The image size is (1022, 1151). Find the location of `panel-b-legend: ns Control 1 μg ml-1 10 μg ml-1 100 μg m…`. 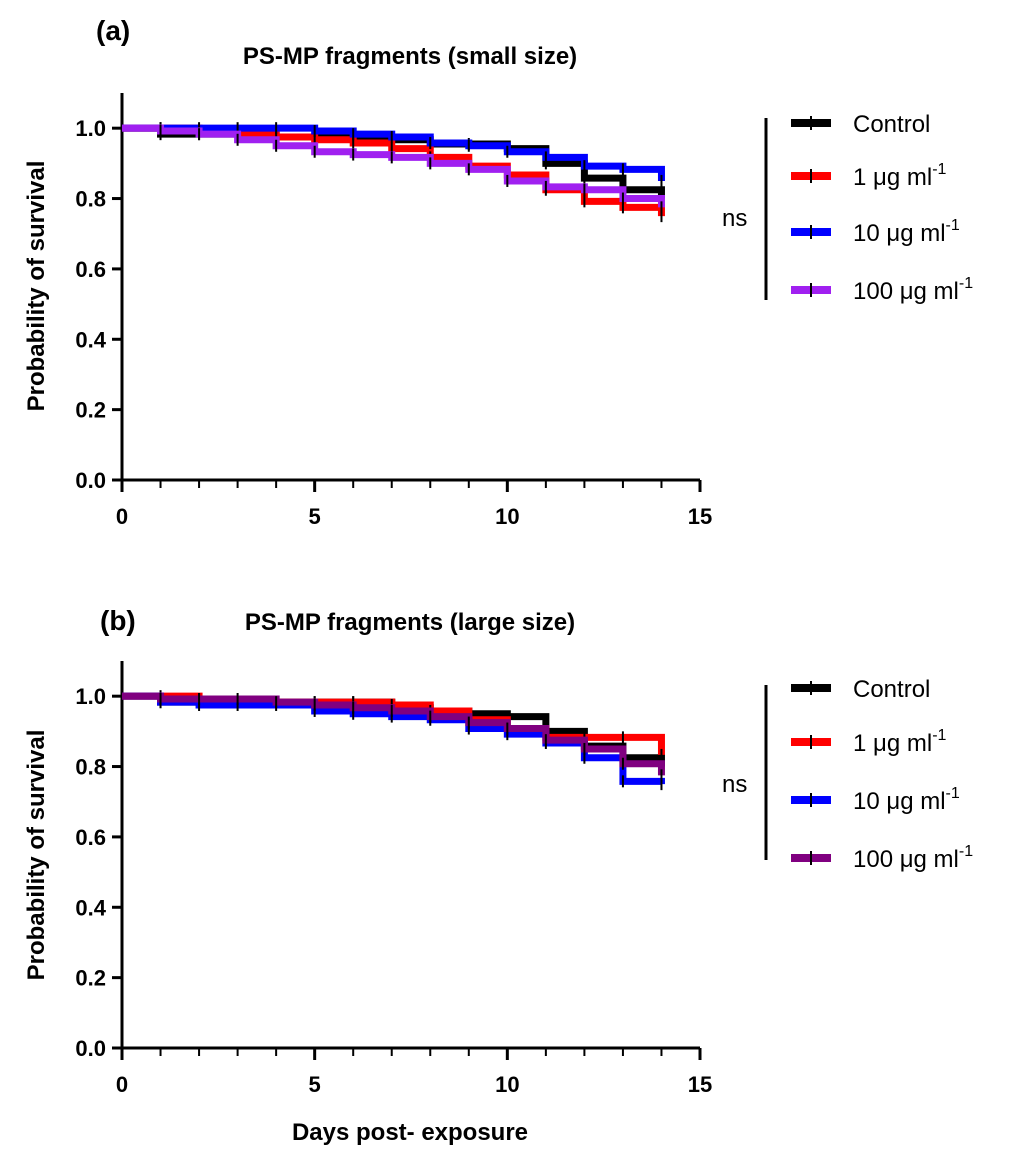

panel-b-legend: ns Control 1 μg ml-1 10 μg ml-1 100 μg m… is located at coordinates (847, 774).